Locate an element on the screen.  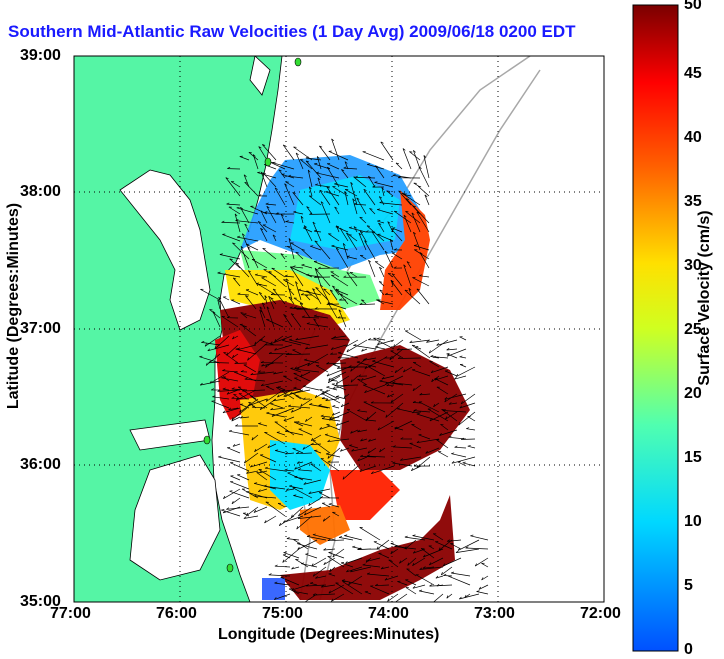
y-tick-label: 38:00 is located at coordinates (40, 191).